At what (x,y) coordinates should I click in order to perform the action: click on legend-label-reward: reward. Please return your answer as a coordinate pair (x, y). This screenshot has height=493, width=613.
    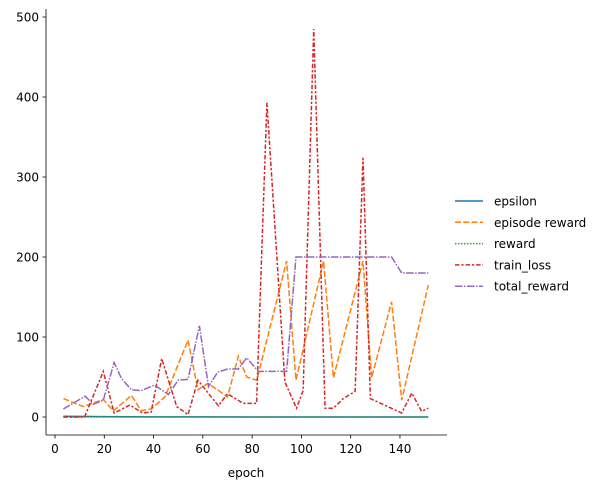
    Looking at the image, I should click on (515, 244).